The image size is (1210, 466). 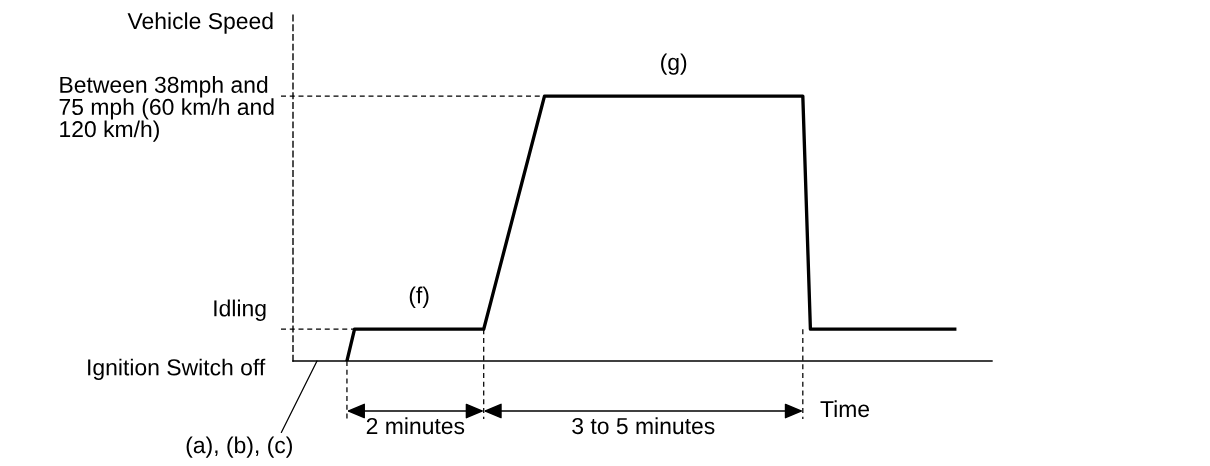 What do you see at coordinates (240, 310) in the screenshot?
I see `ref-line-label: Idling` at bounding box center [240, 310].